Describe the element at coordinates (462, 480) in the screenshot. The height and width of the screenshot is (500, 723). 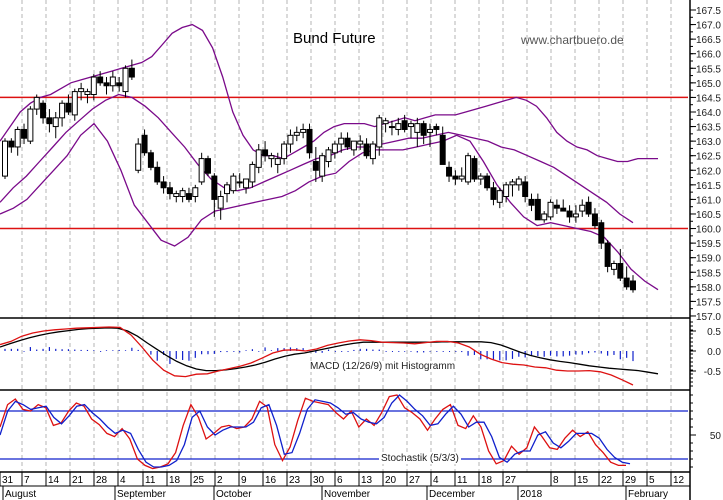
I see `x-tick-label: 11` at that location.